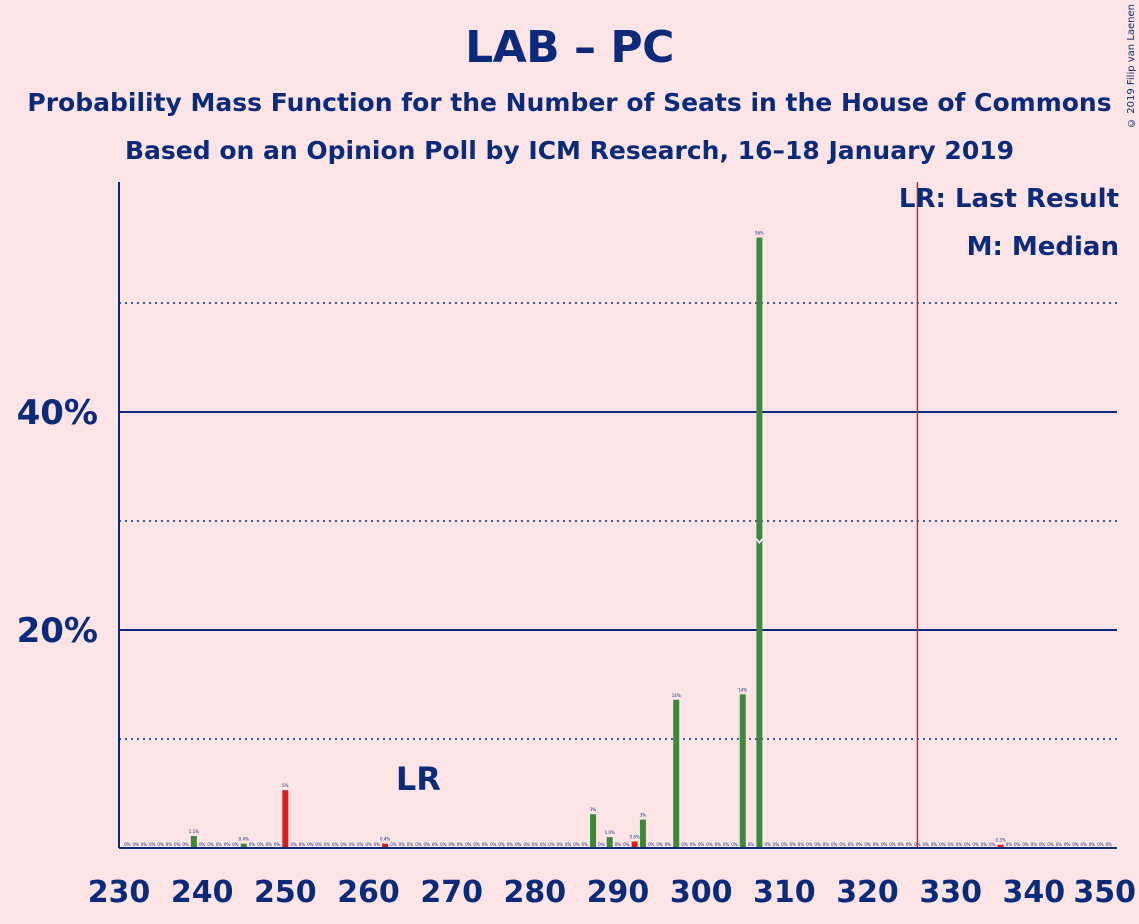 The width and height of the screenshot is (1139, 924). I want to click on x-tick-label: 270, so click(451, 892).